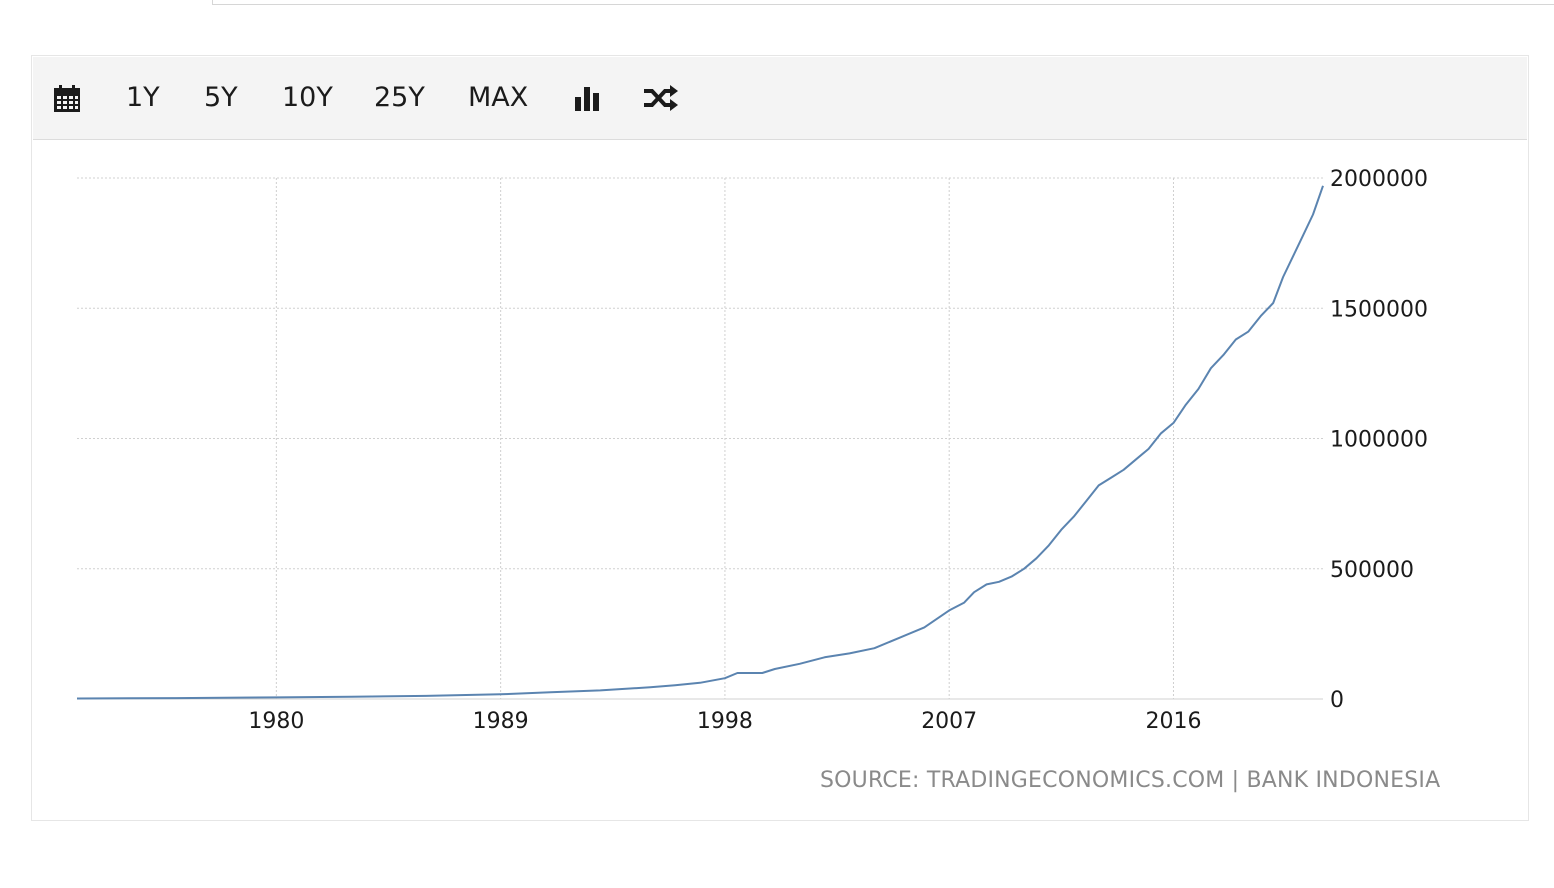 The image size is (1554, 888). Describe the element at coordinates (307, 97) in the screenshot. I see `range-10y-button: 10Y` at that location.